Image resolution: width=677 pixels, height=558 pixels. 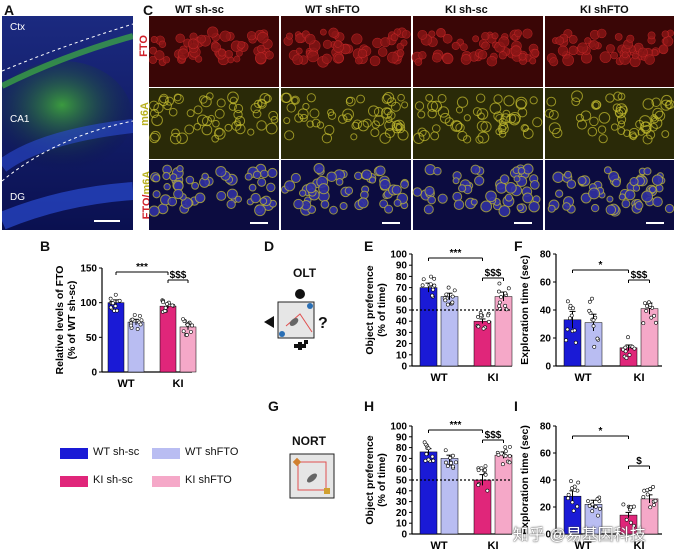 What do you see at coordinates (402, 333) in the screenshot?
I see `y-tick-label: 30` at bounding box center [402, 333].